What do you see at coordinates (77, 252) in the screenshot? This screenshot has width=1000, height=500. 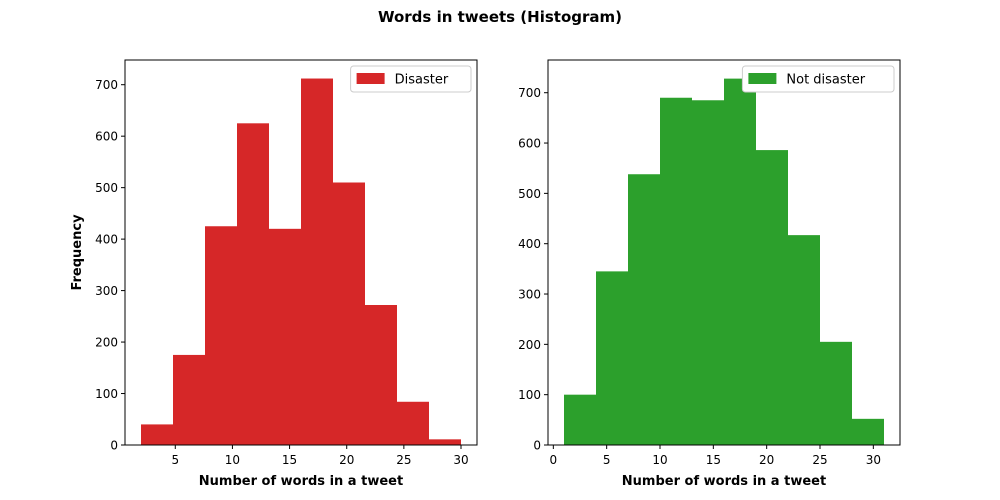 I see `y-axis-label: Frequency` at bounding box center [77, 252].